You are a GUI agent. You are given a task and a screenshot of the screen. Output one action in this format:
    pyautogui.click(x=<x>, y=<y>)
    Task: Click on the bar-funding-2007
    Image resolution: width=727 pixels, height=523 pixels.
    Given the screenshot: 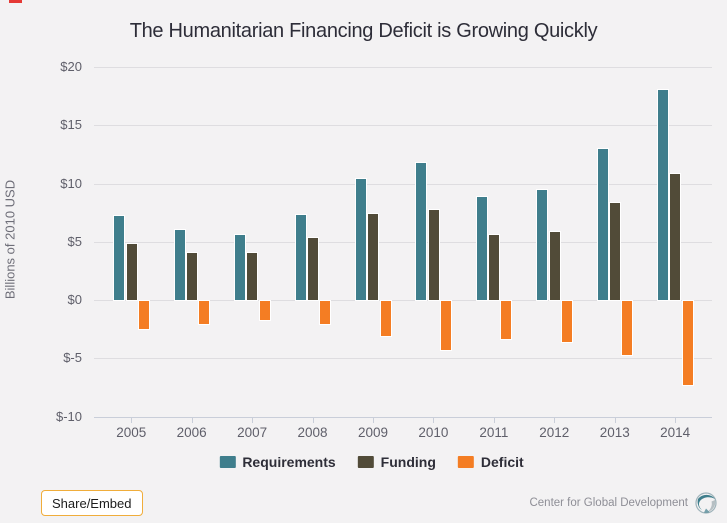 What is the action you would take?
    pyautogui.click(x=252, y=276)
    